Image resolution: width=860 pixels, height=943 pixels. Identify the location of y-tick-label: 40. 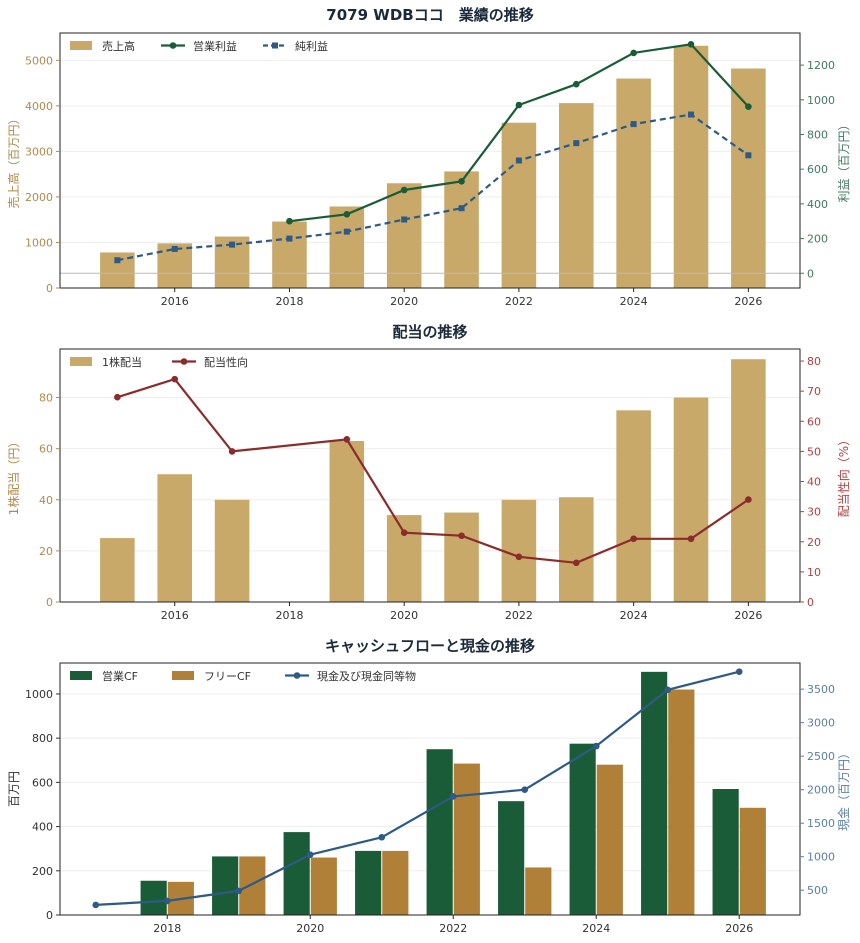
(46, 500).